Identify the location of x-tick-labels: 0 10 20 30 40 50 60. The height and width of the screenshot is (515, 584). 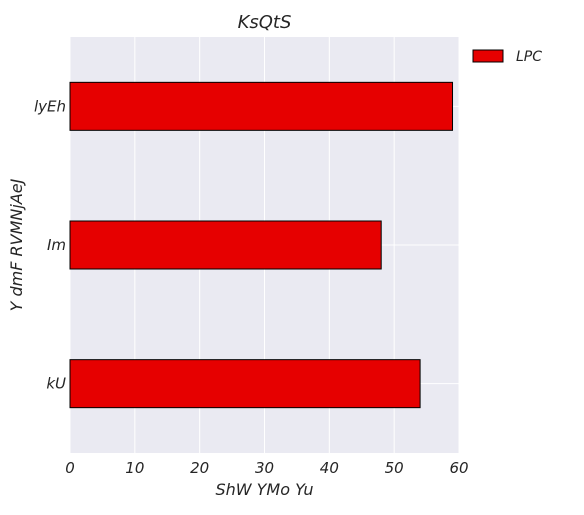
(266, 468).